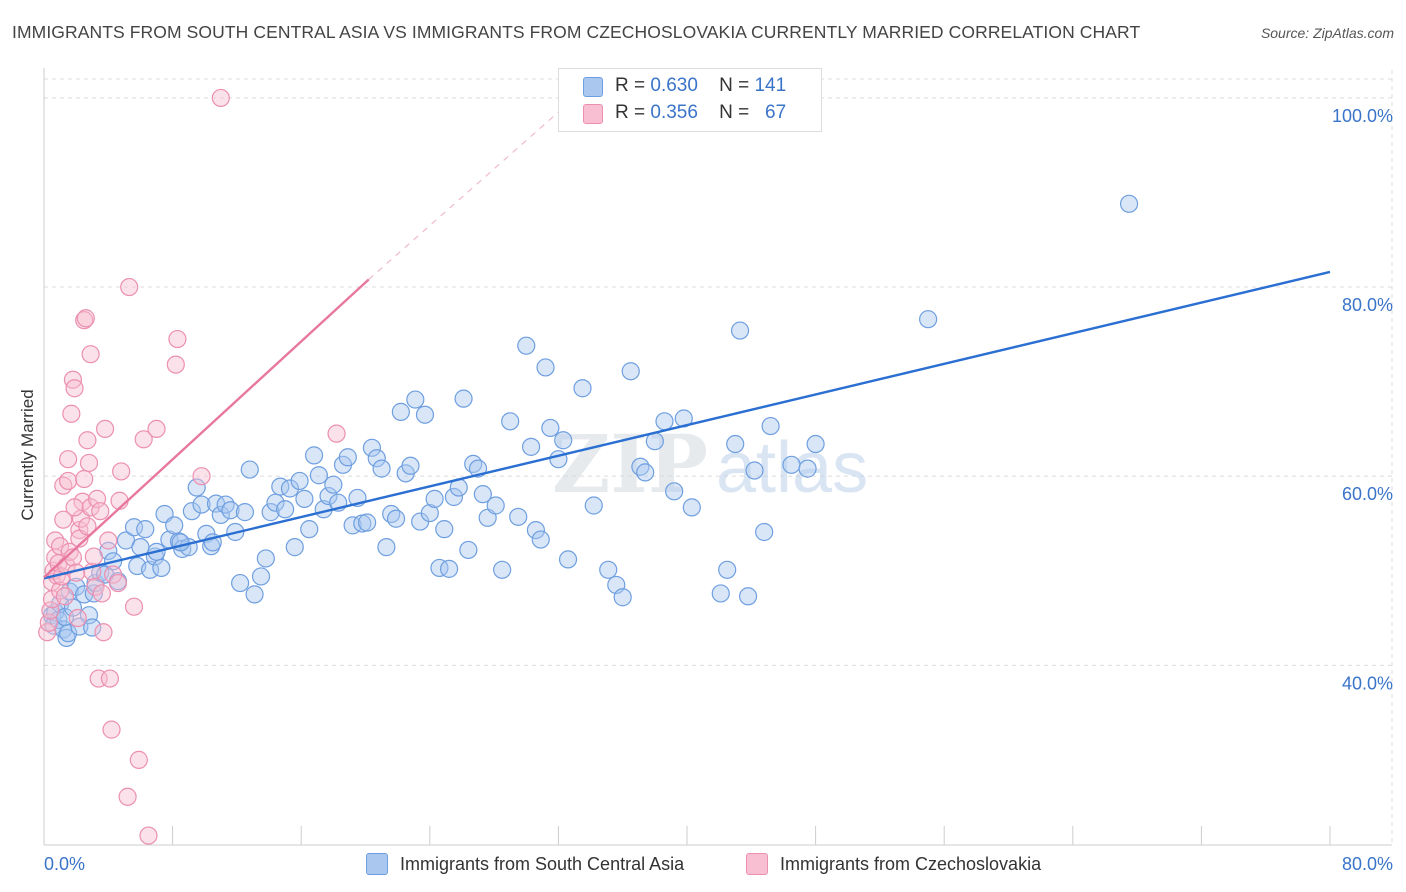  Describe the element at coordinates (1362, 116) in the screenshot. I see `y-tick-label: 100.0%` at that location.